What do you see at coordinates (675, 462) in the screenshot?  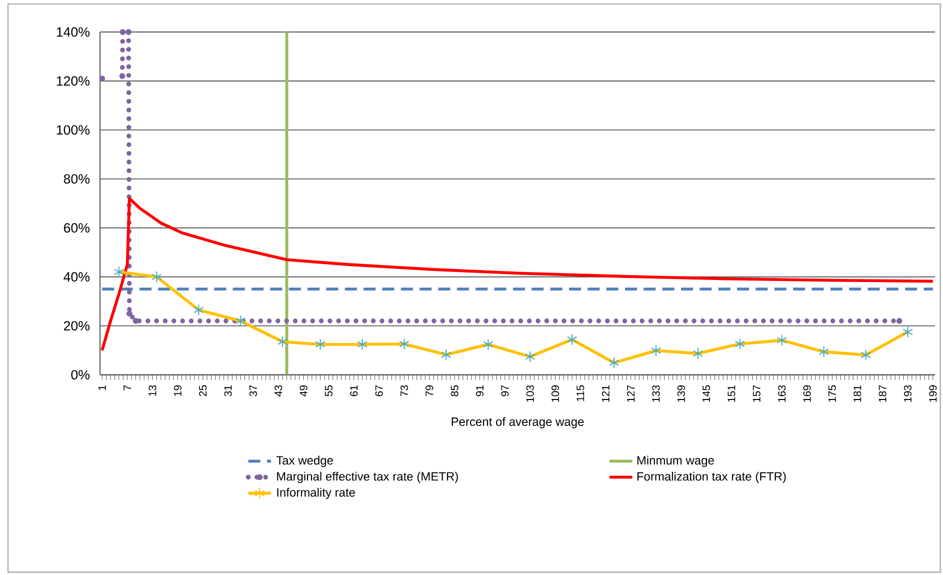 I see `legend-label: Minmum wage` at bounding box center [675, 462].